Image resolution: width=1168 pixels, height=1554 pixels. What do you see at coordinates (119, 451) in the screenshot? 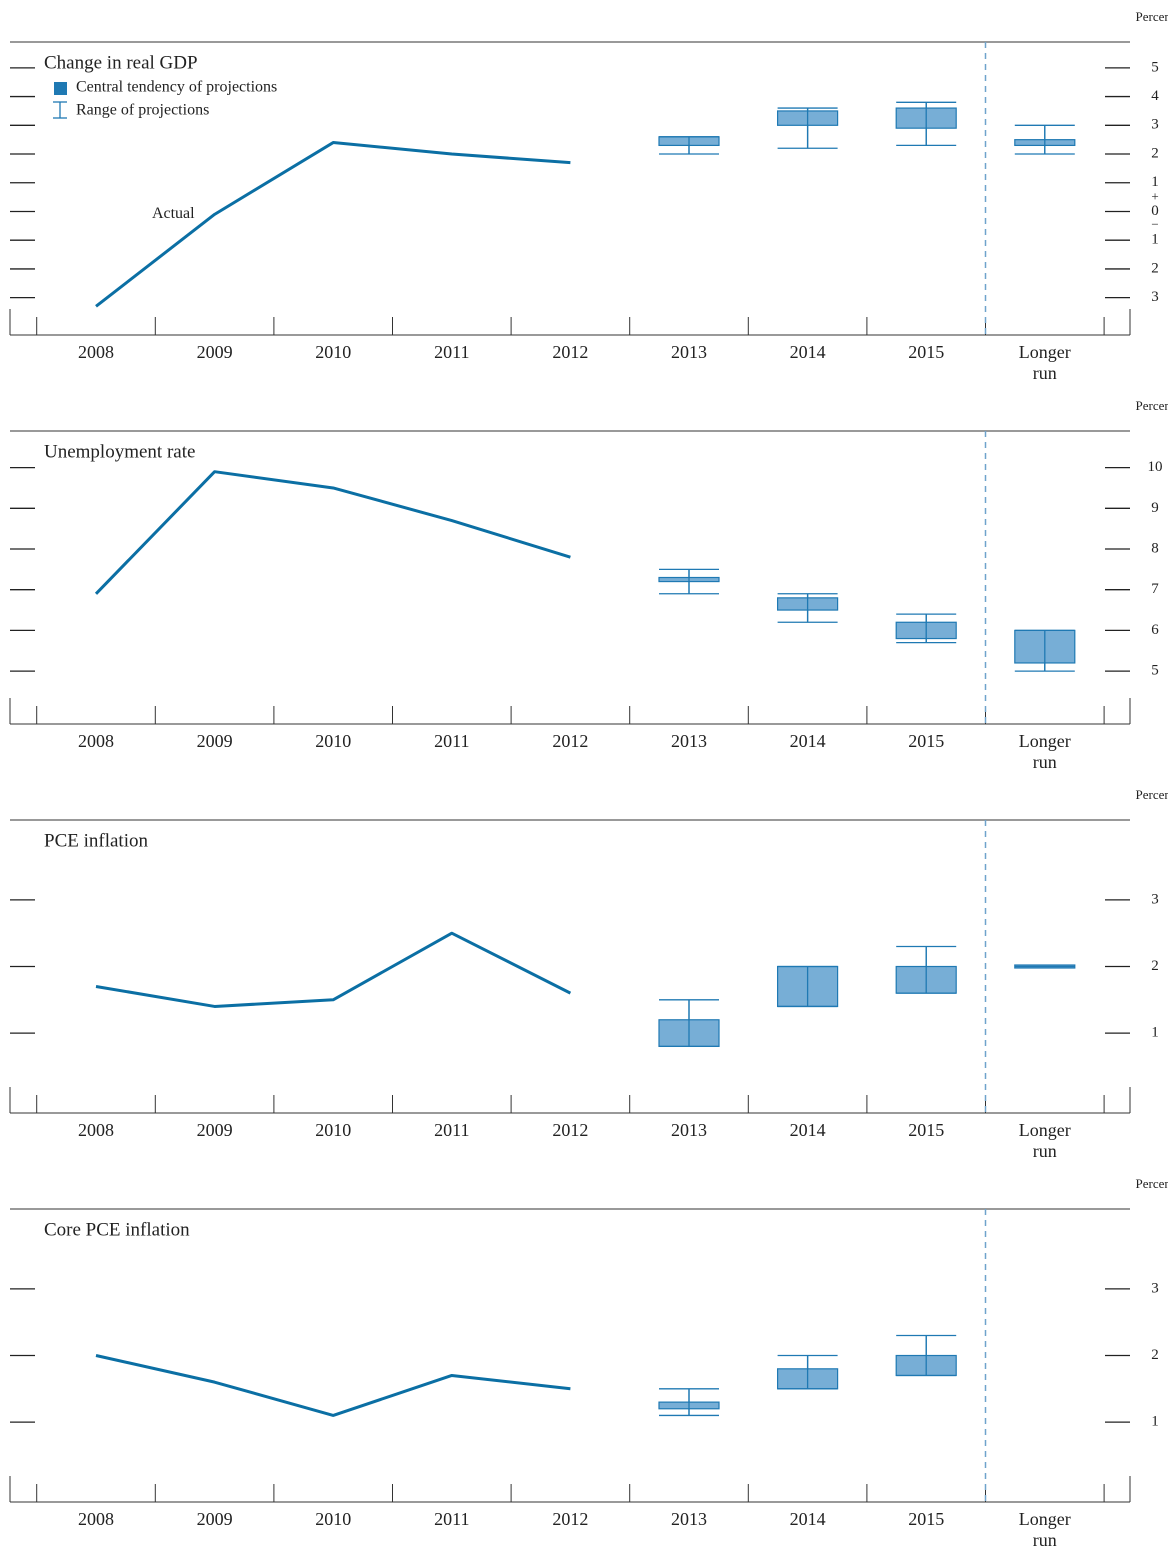
I see `panel-title: Unemployment rate` at bounding box center [119, 451].